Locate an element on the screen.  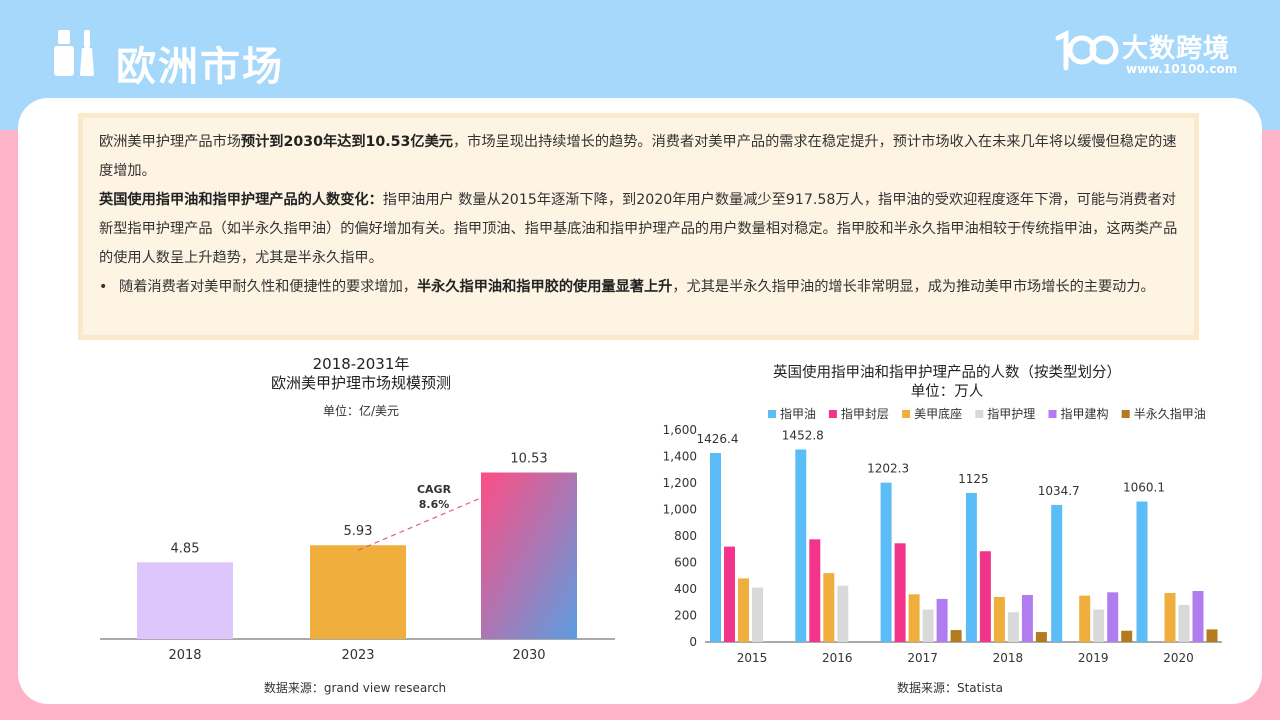
left-chart-title-line1: 2018-2031年 is located at coordinates (361, 364).